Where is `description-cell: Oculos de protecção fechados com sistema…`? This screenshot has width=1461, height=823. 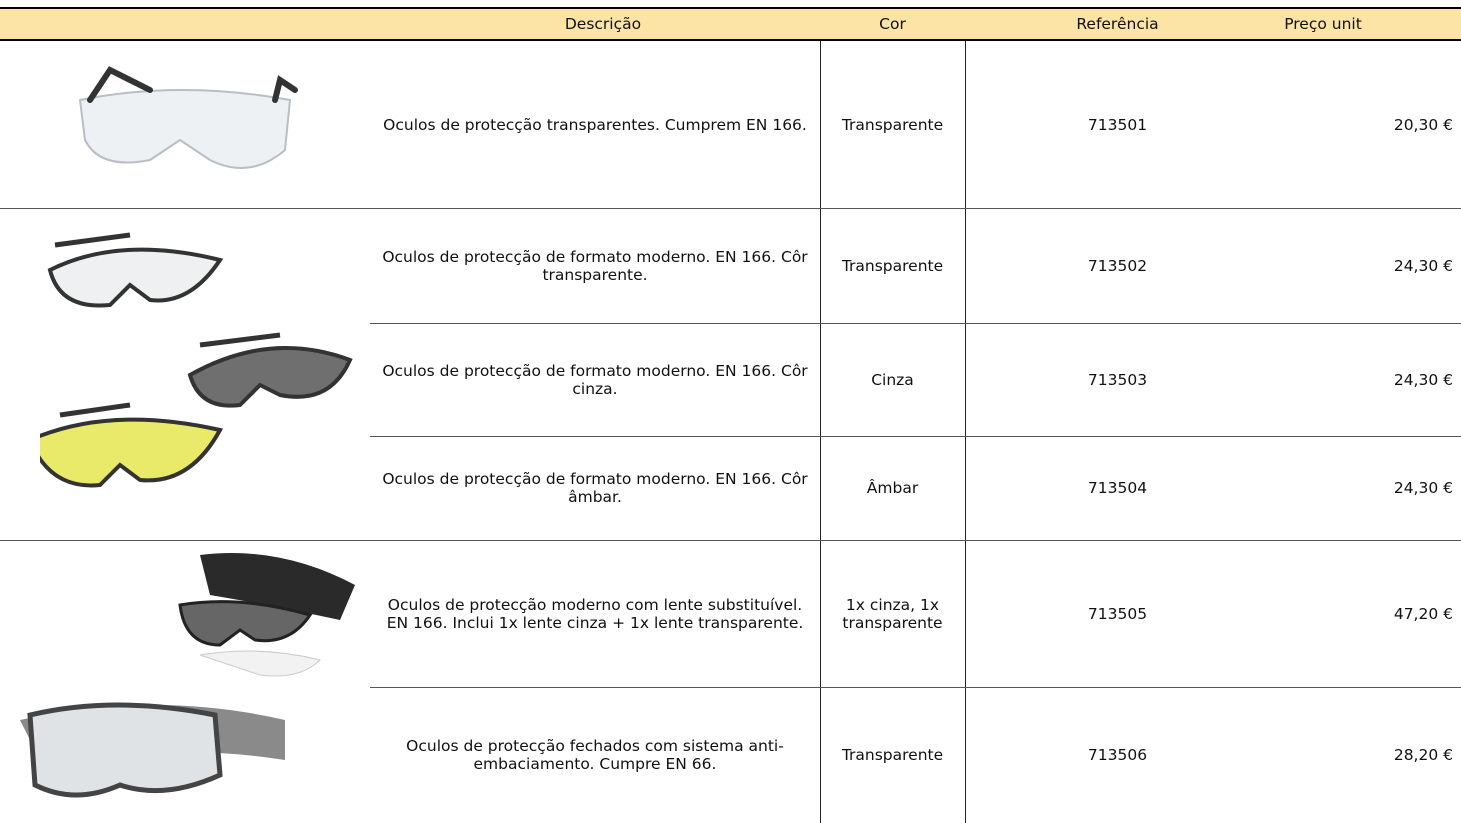 description-cell: Oculos de protecção fechados com sistema… is located at coordinates (595, 755).